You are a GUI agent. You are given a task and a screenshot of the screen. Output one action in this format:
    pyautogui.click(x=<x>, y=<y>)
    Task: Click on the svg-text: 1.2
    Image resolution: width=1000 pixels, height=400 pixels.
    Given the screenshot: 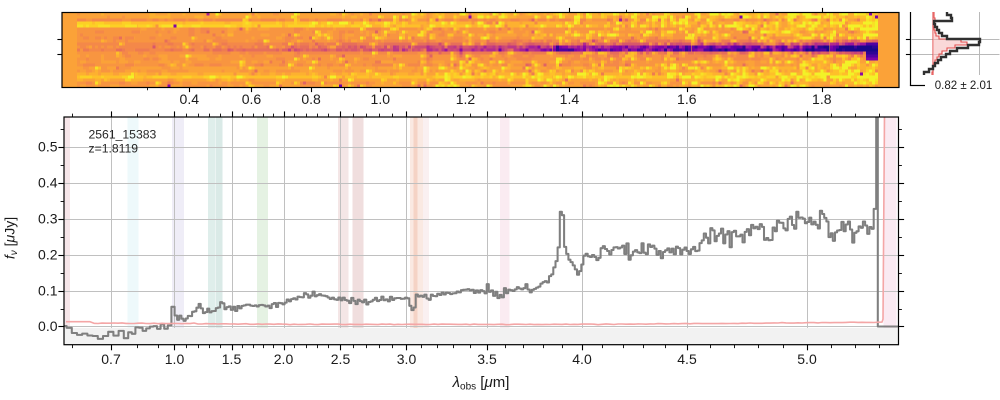 What is the action you would take?
    pyautogui.click(x=466, y=99)
    